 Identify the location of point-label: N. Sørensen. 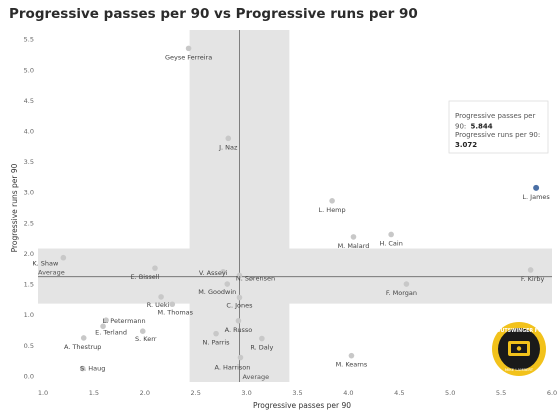
(255, 278).